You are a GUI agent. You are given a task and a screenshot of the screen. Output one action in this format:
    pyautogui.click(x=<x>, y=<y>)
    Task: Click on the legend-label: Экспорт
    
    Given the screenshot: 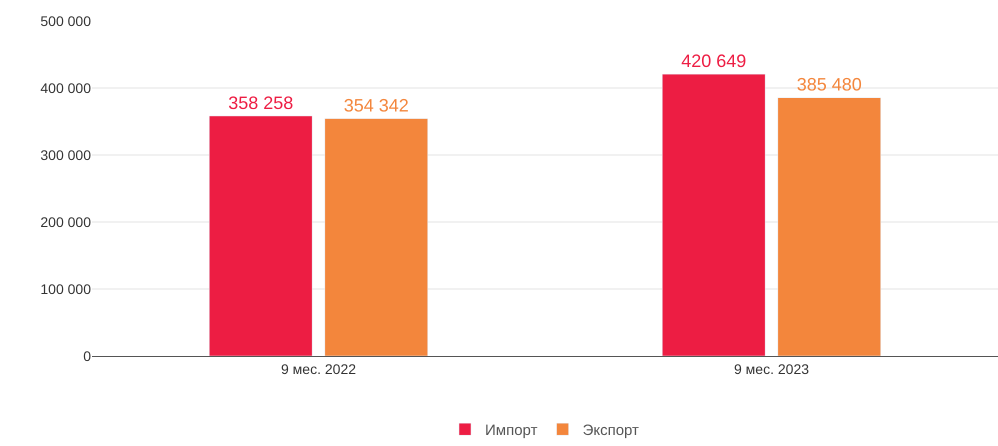 What is the action you would take?
    pyautogui.click(x=611, y=431)
    